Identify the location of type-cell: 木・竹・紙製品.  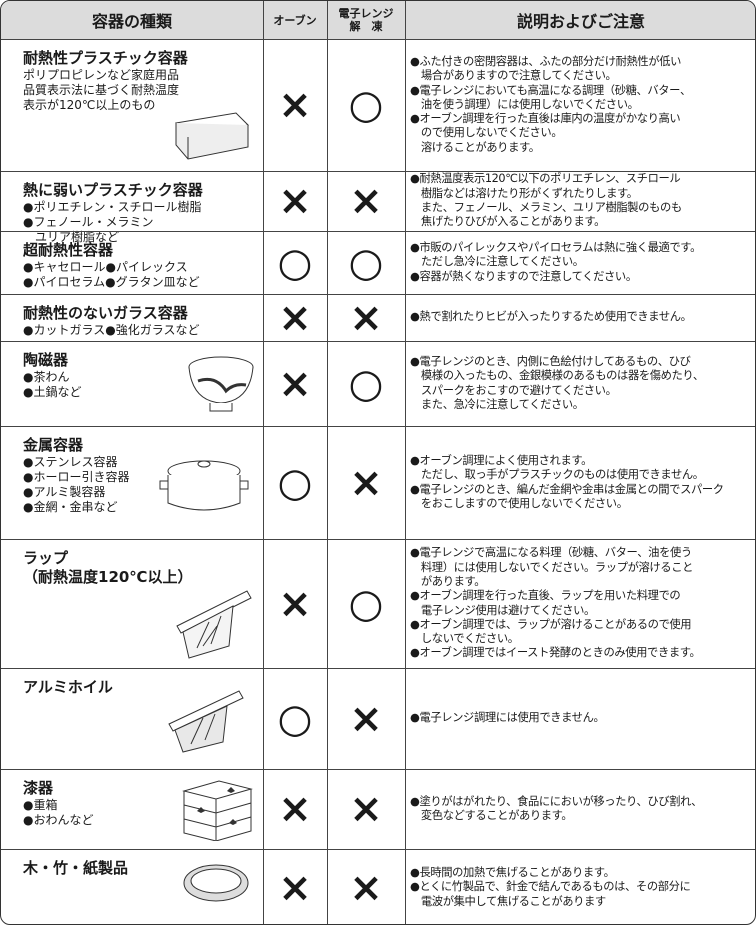
(132, 886).